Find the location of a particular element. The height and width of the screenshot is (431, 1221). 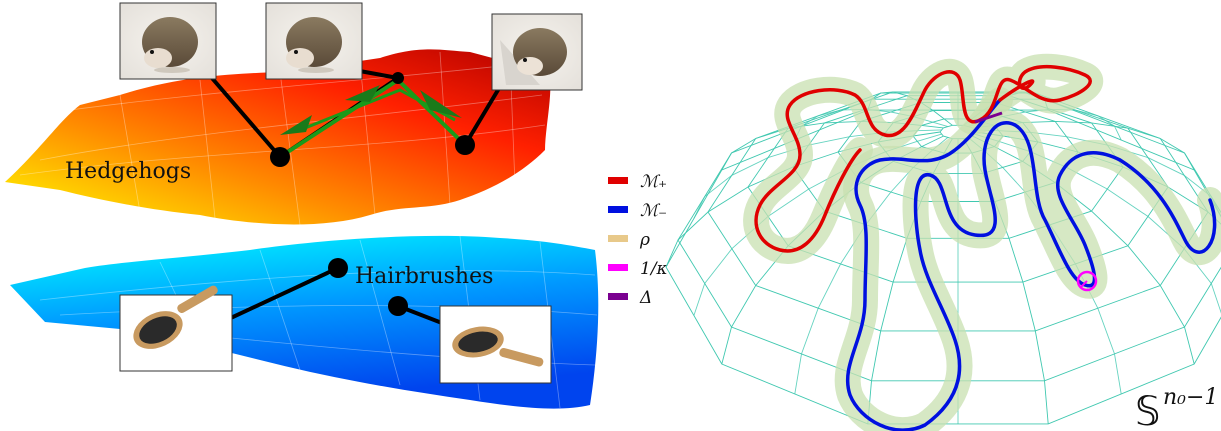

legend-label-0: ℳ₊ is located at coordinates (653, 182).